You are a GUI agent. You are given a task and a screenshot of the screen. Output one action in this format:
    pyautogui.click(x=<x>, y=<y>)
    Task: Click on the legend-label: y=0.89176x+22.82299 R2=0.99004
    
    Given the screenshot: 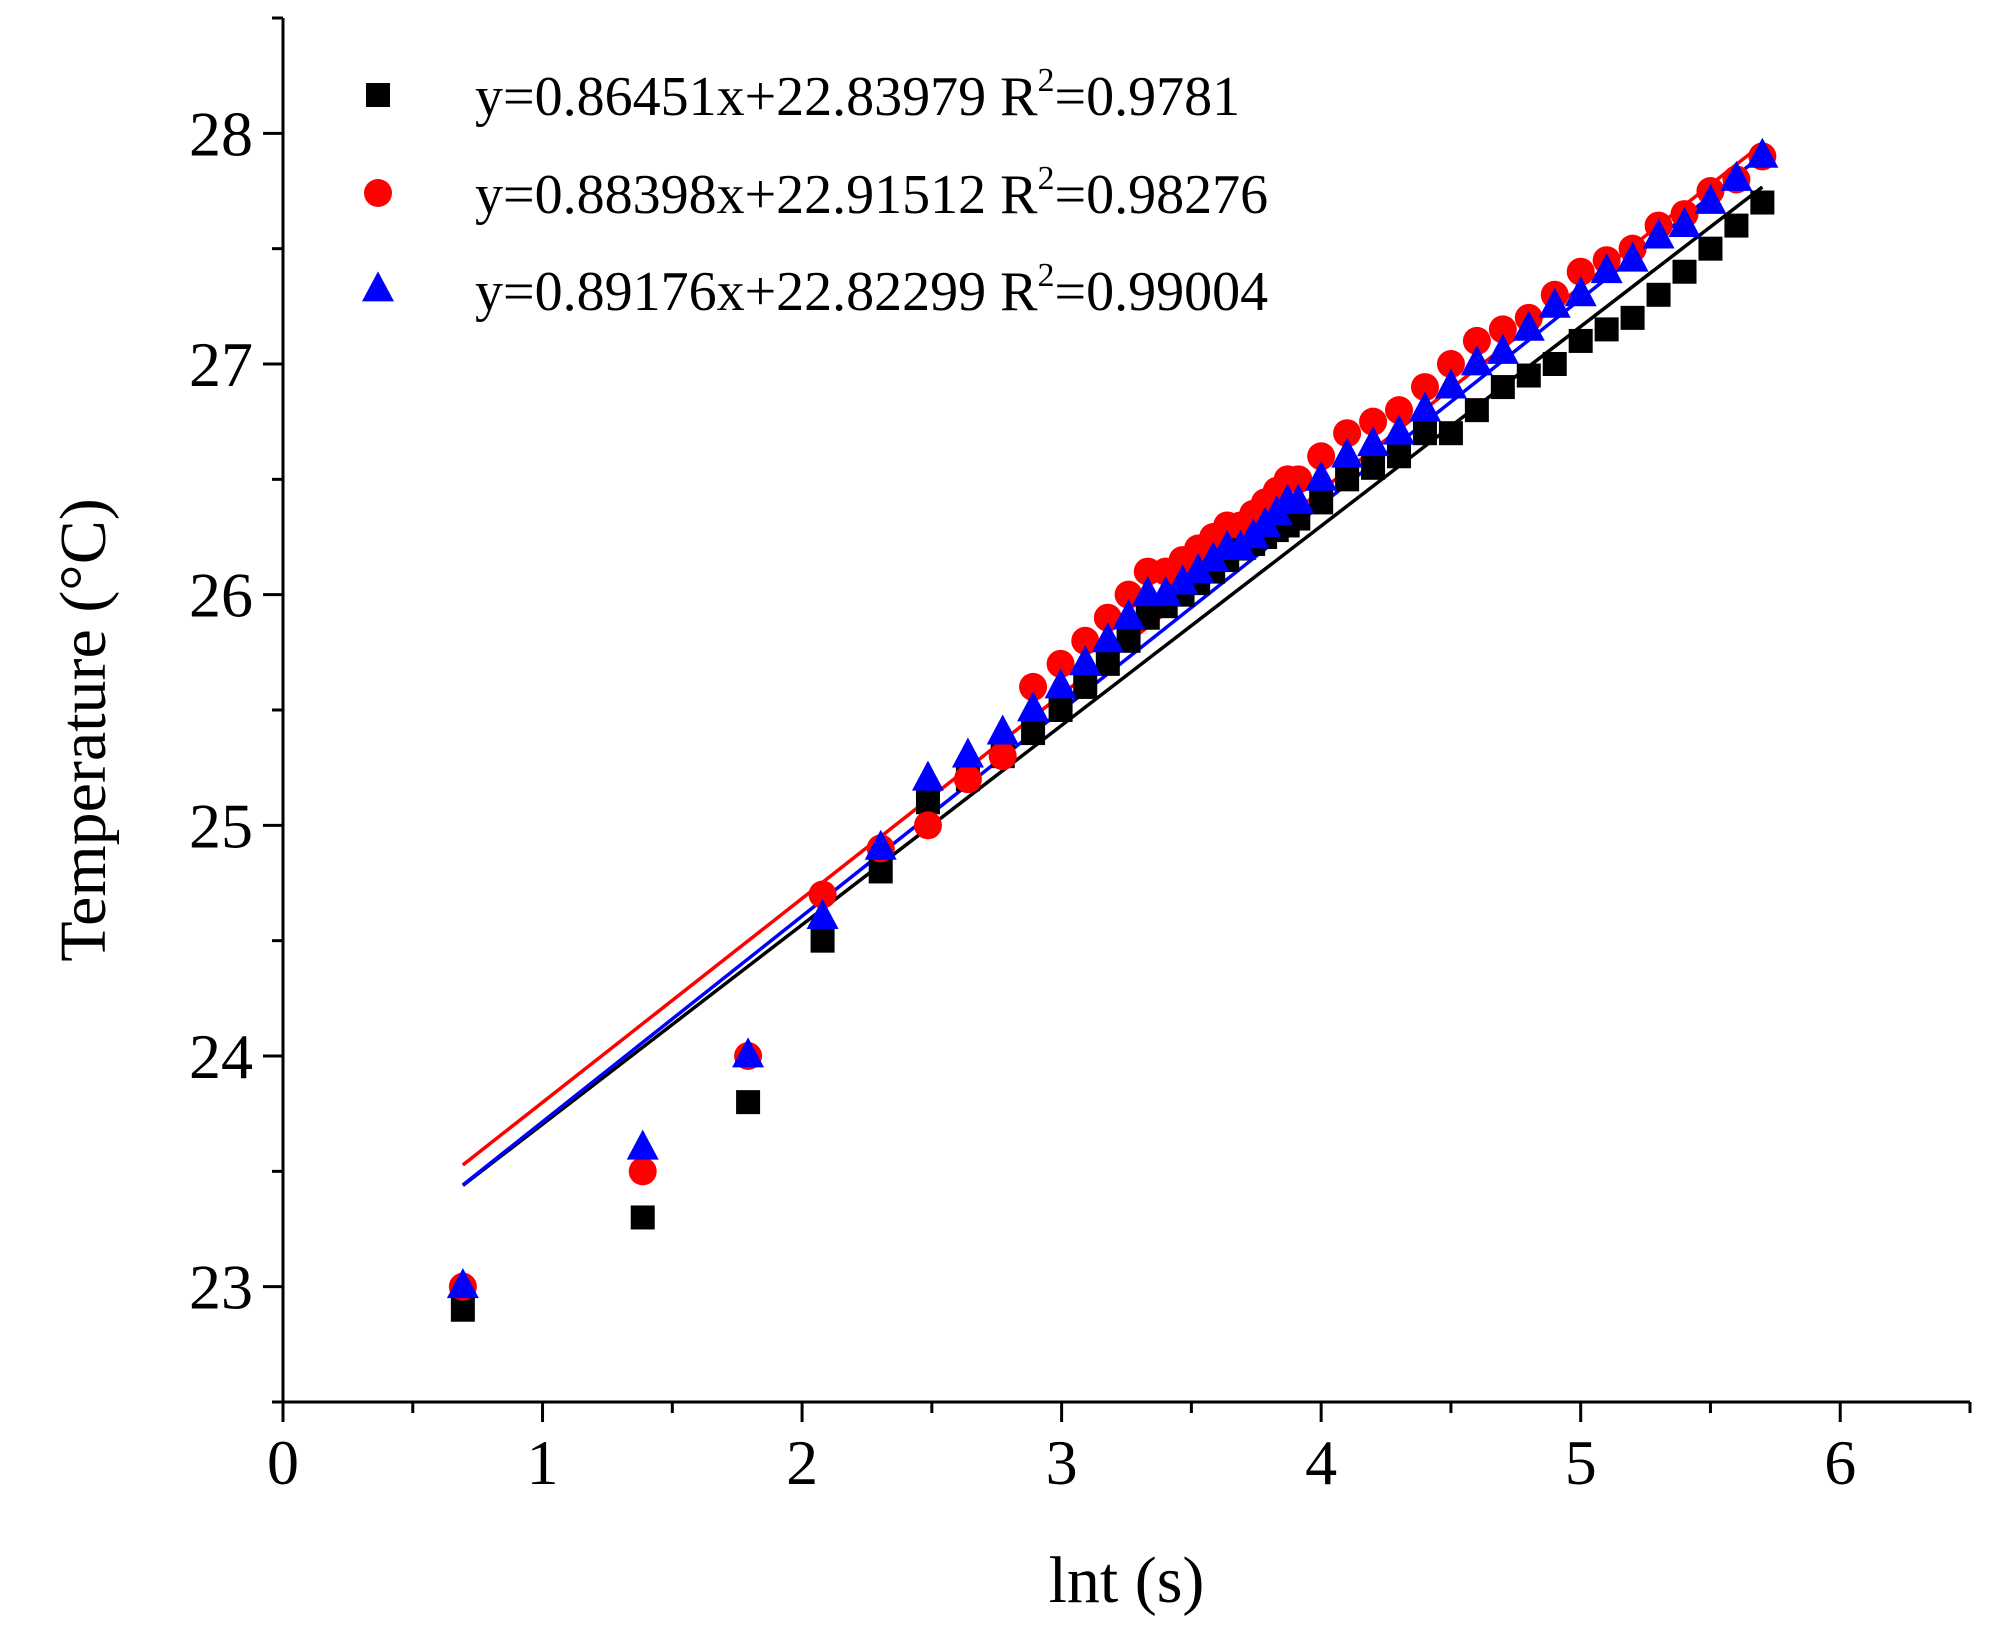 What is the action you would take?
    pyautogui.click(x=871, y=290)
    